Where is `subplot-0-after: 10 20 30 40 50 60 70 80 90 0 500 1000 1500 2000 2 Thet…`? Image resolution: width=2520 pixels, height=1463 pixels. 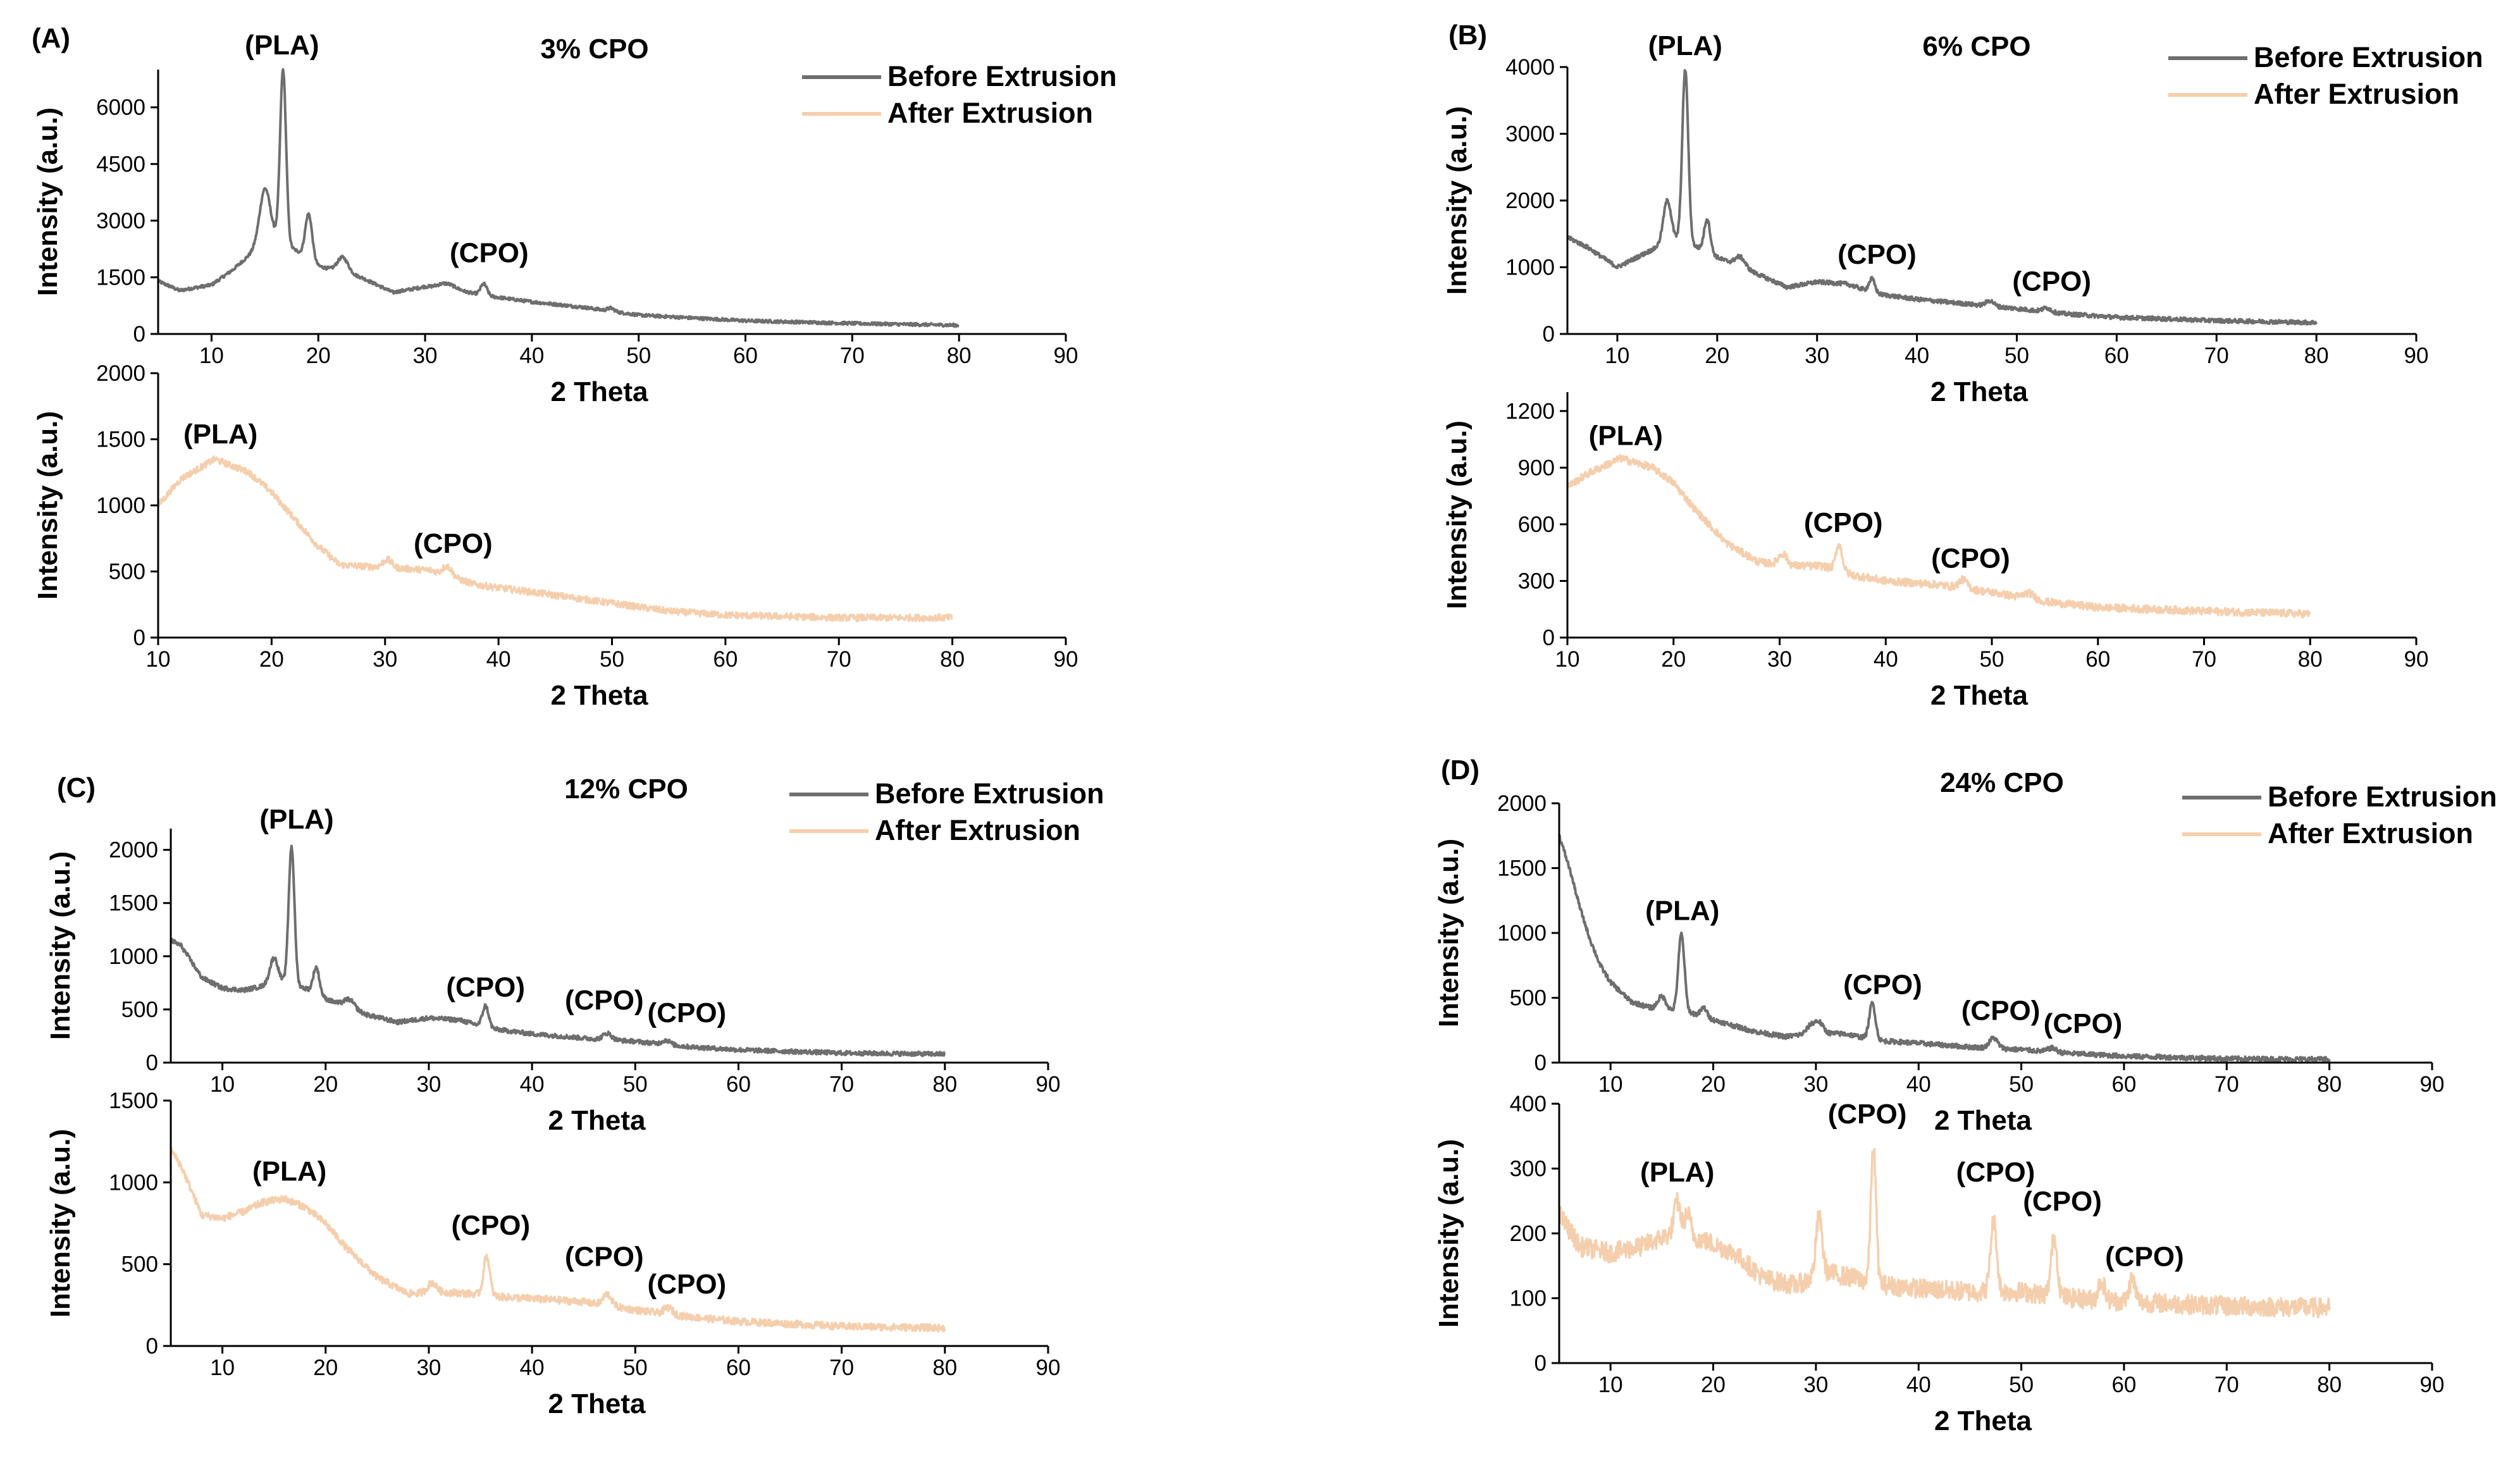 subplot-0-after: 10 20 30 40 50 60 70 80 90 0 500 1000 1500 2000 2 Thet… is located at coordinates (555, 536).